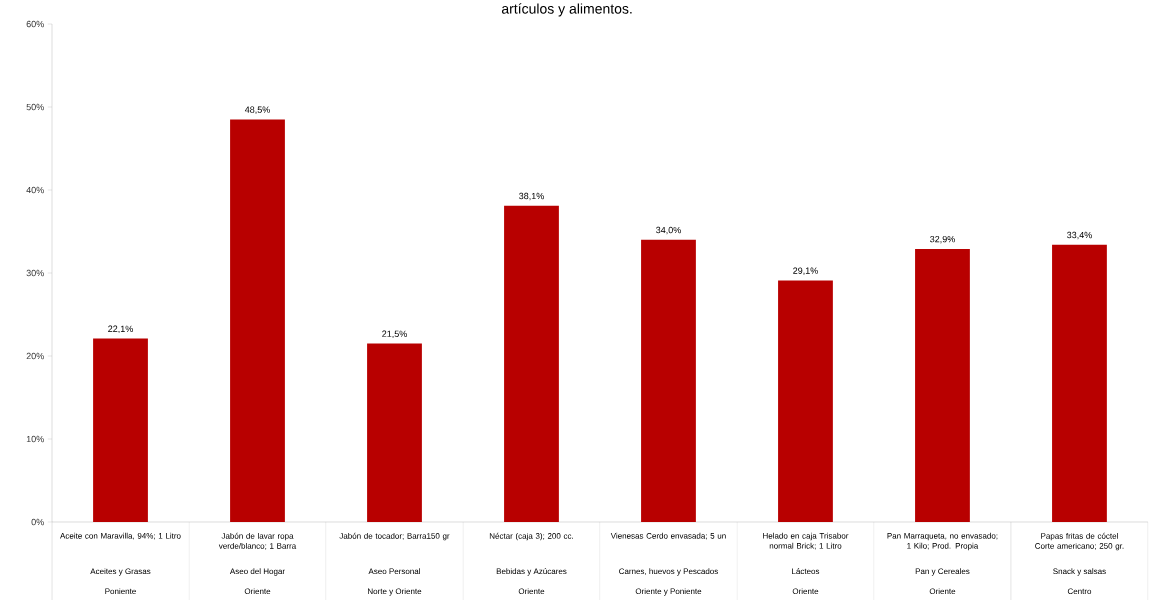  I want to click on x-tick-label: Jabón de tocador; Barra150 gr, so click(394, 536).